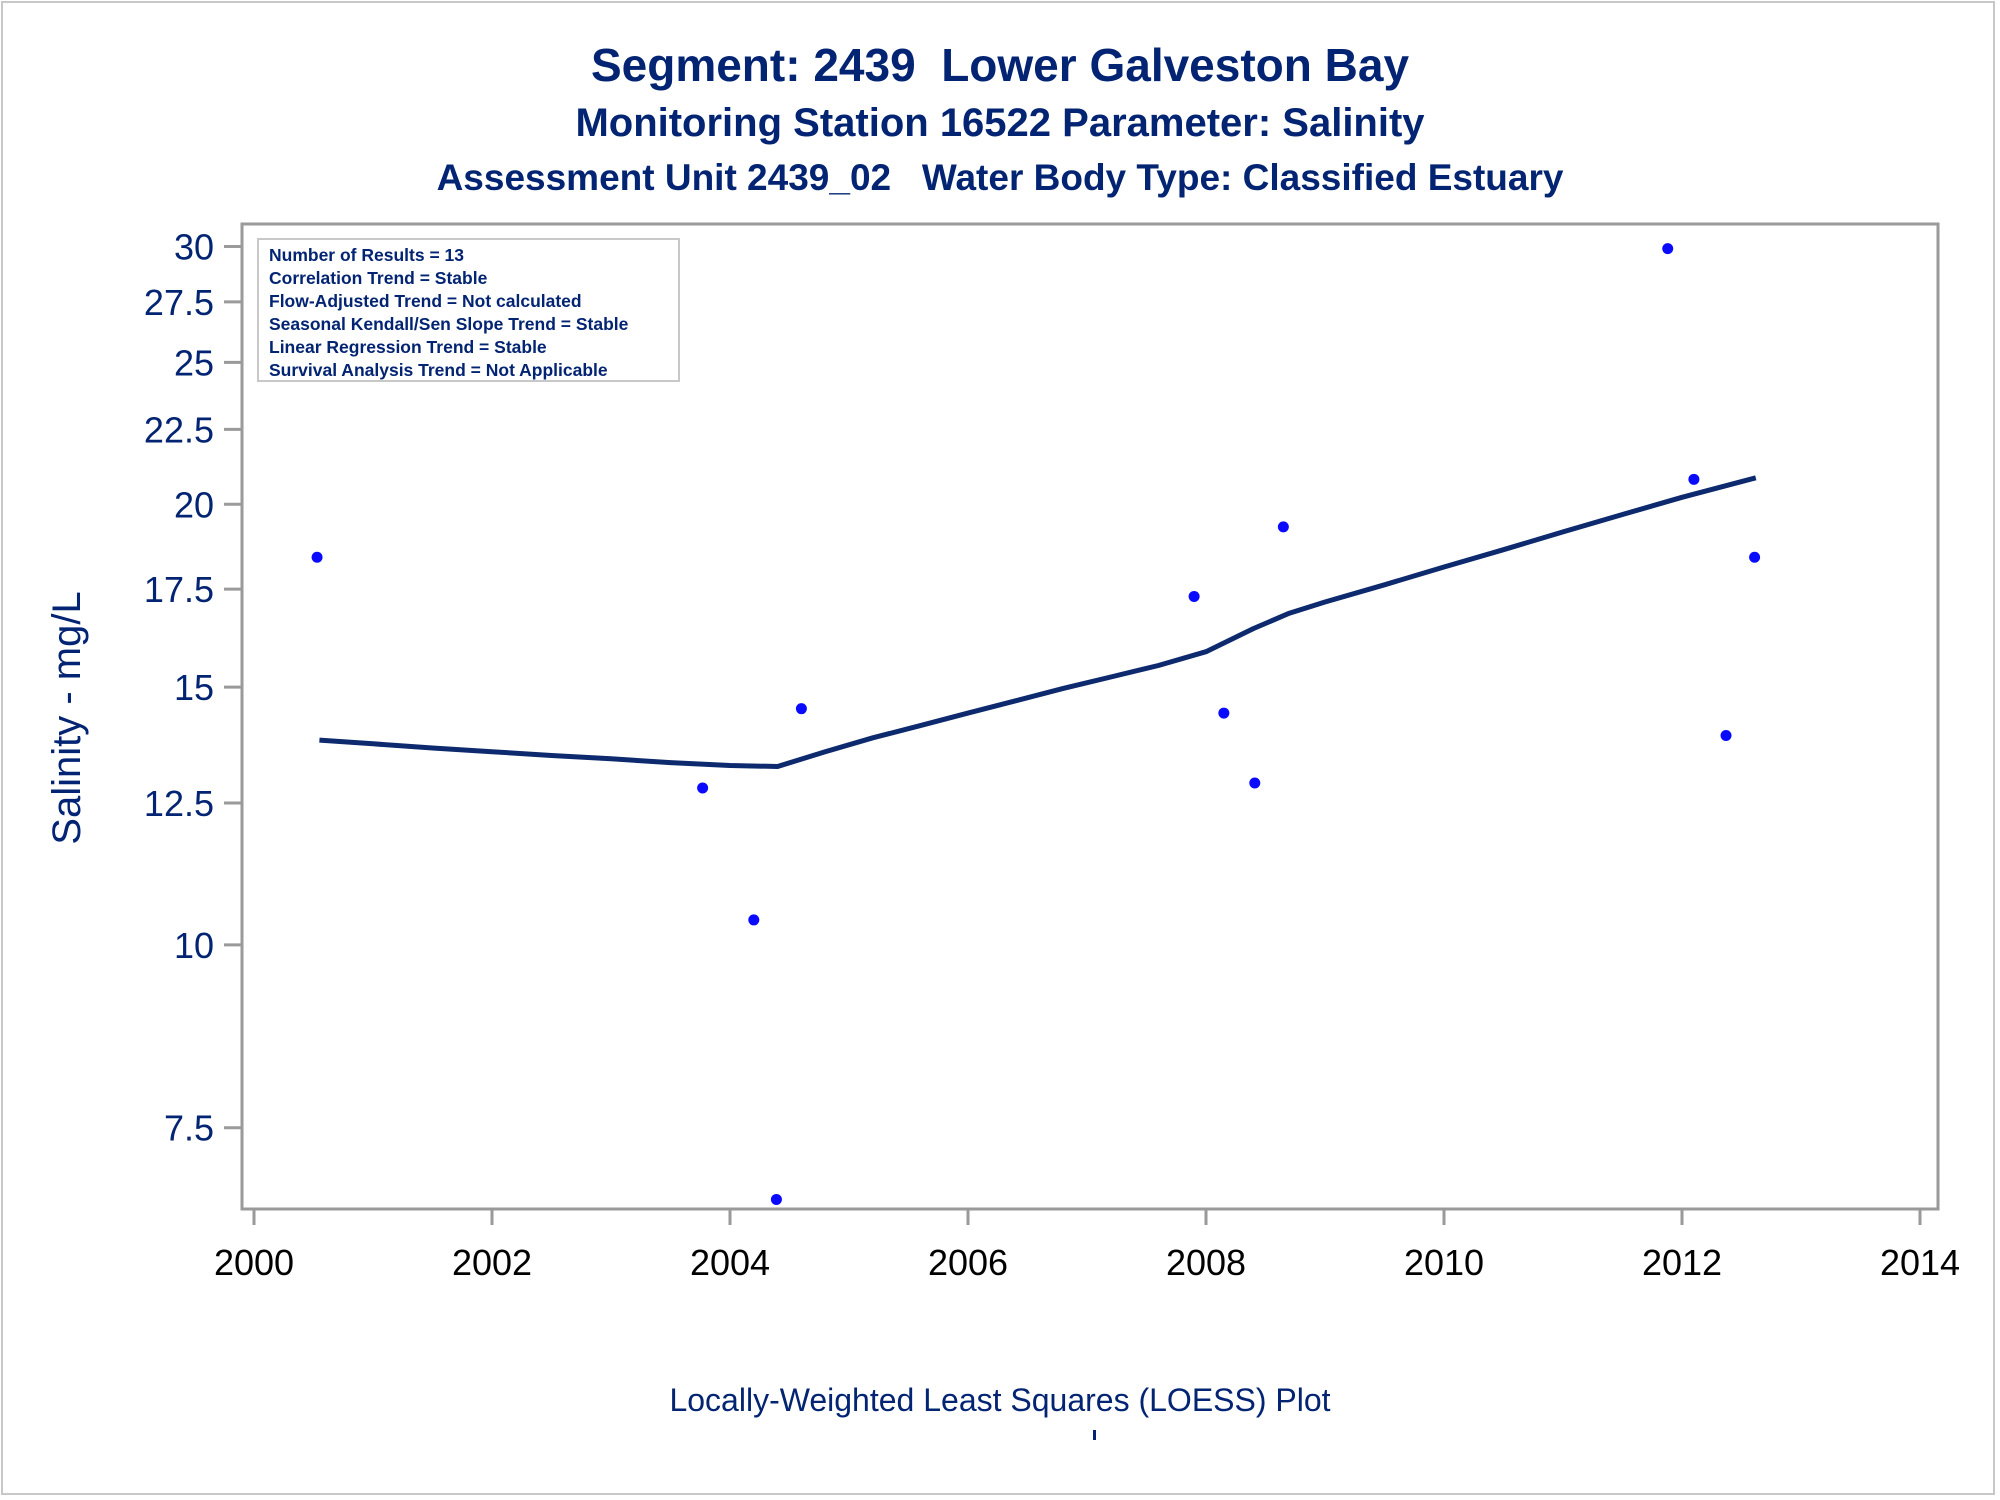 This screenshot has height=1500, width=2000. I want to click on x-axis: 2000 2002 2004 2006 2008 2010 2012 2014, so click(1087, 1246).